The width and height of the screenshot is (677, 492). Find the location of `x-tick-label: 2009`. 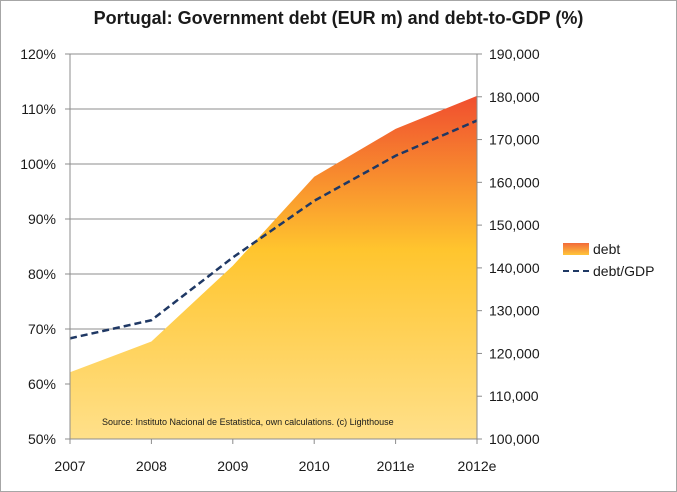

x-tick-label: 2009 is located at coordinates (232, 466).